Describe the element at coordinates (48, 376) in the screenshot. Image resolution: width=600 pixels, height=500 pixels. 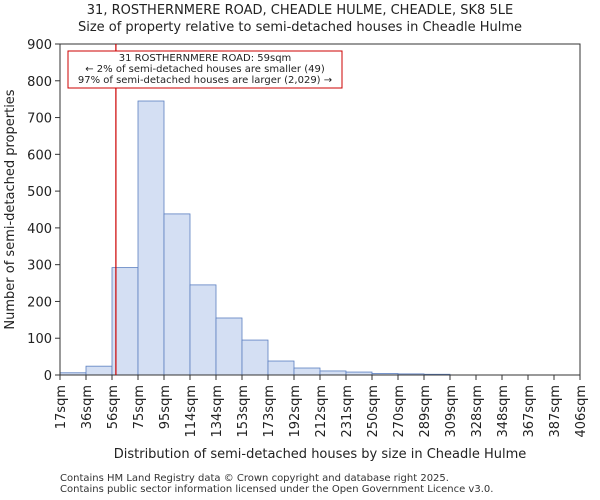
I see `y-tick-label: 0` at that location.